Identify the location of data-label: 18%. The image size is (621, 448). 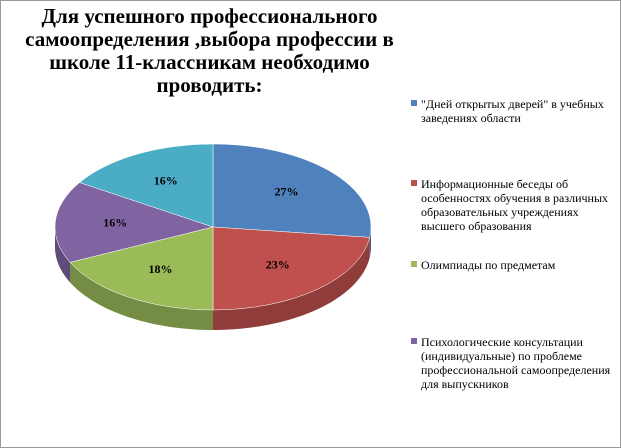
(161, 269).